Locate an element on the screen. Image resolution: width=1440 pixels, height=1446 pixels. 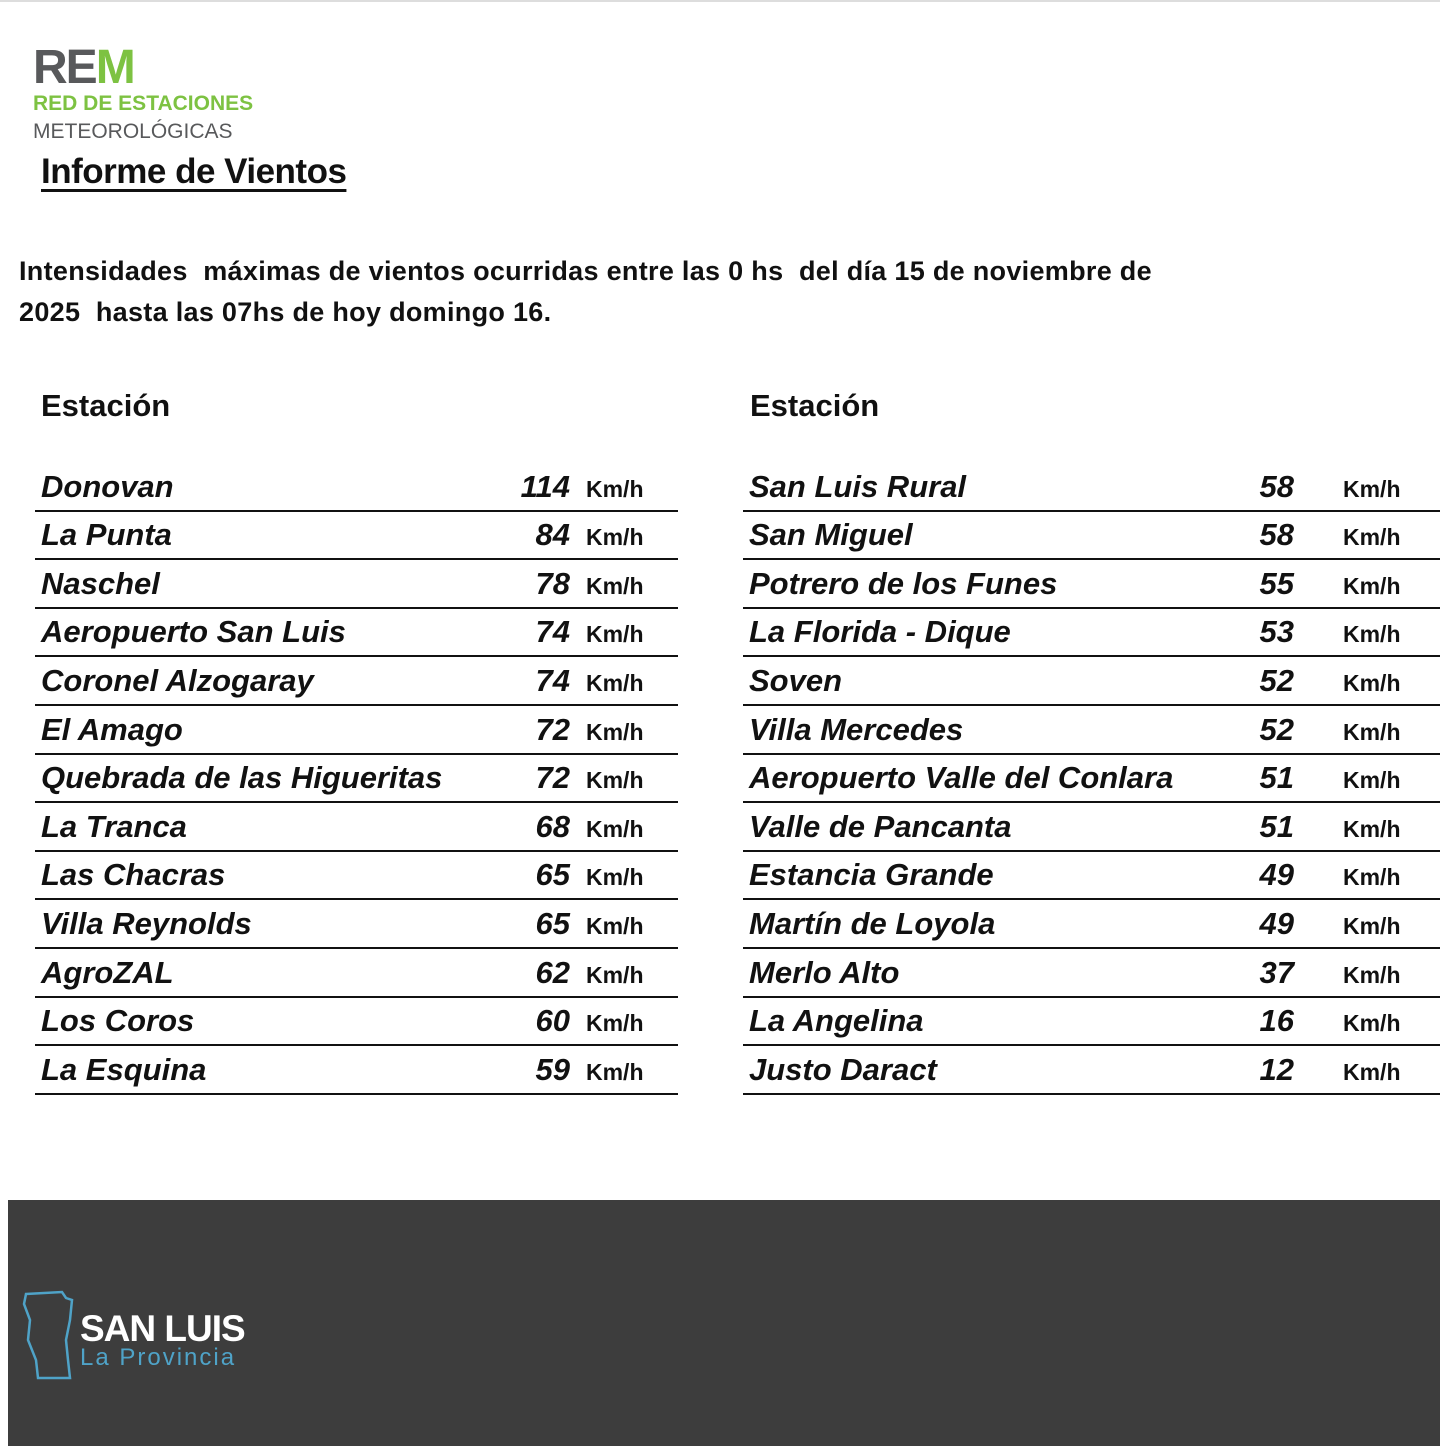
wind-value: 49 is located at coordinates (1276, 875).